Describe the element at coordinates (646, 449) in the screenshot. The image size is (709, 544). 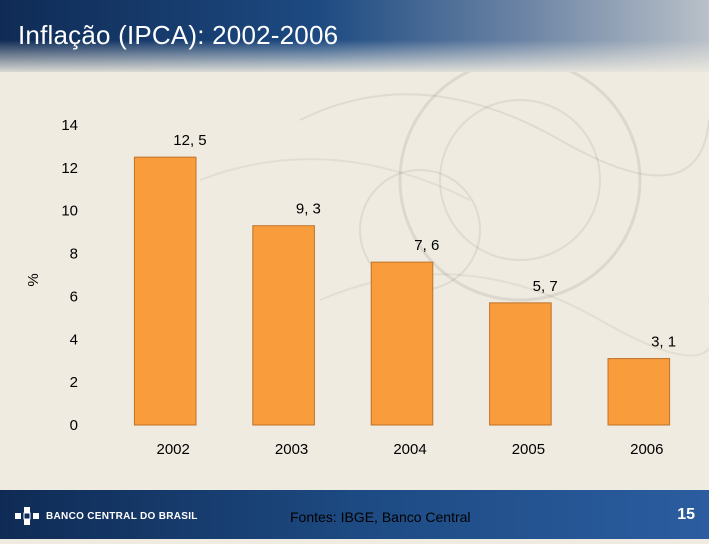
I see `x-tick-label: 2006` at that location.